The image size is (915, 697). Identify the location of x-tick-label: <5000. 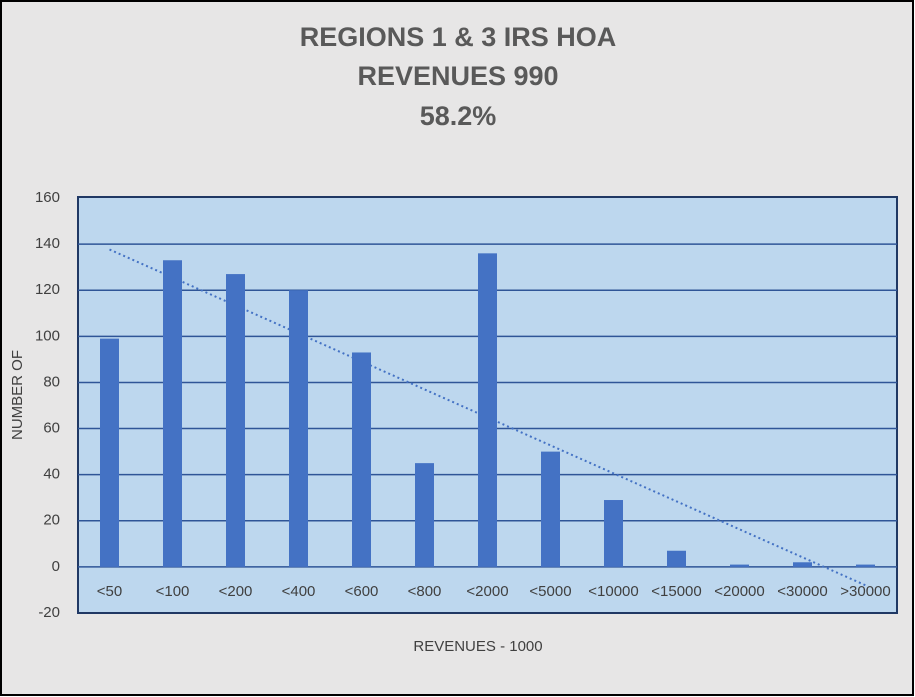
(550, 591).